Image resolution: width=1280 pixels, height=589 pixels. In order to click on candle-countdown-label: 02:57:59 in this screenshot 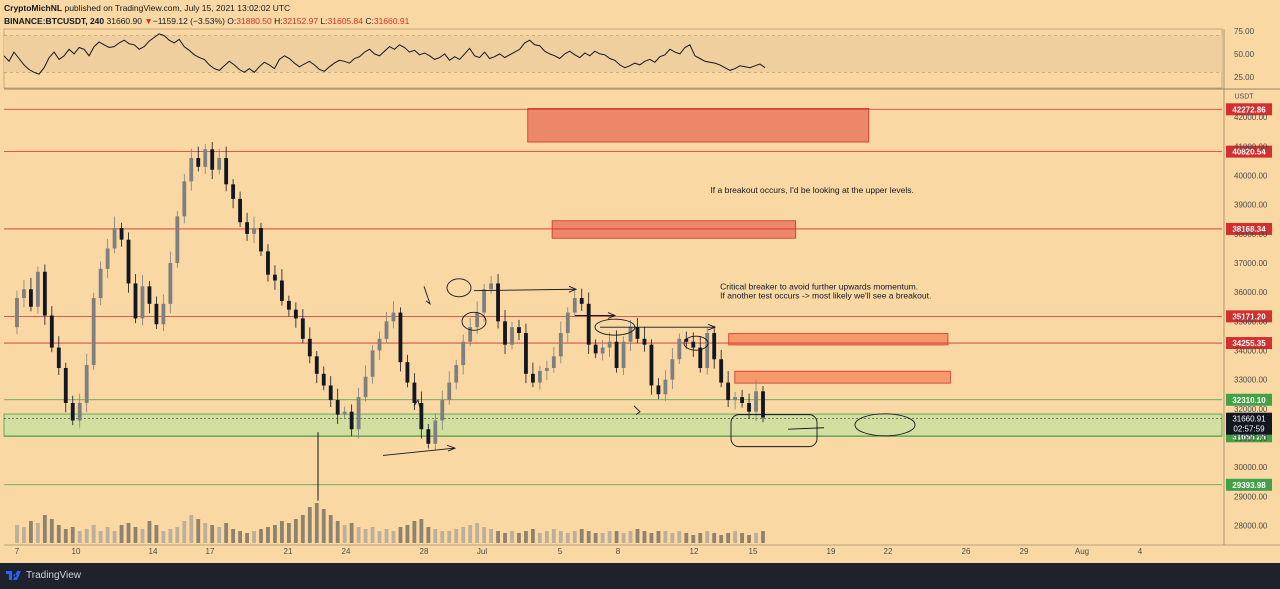, I will do `click(1249, 429)`.